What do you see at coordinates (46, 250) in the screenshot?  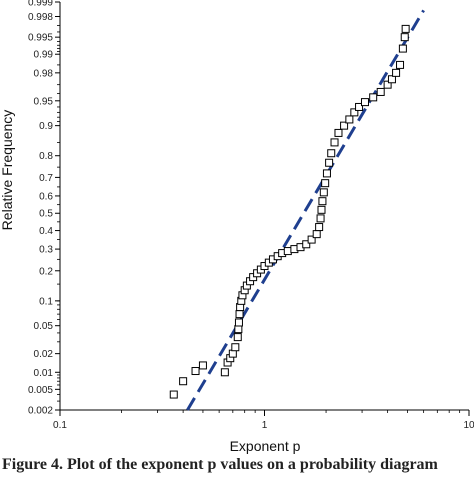 I see `y-tick-label: 0.3` at bounding box center [46, 250].